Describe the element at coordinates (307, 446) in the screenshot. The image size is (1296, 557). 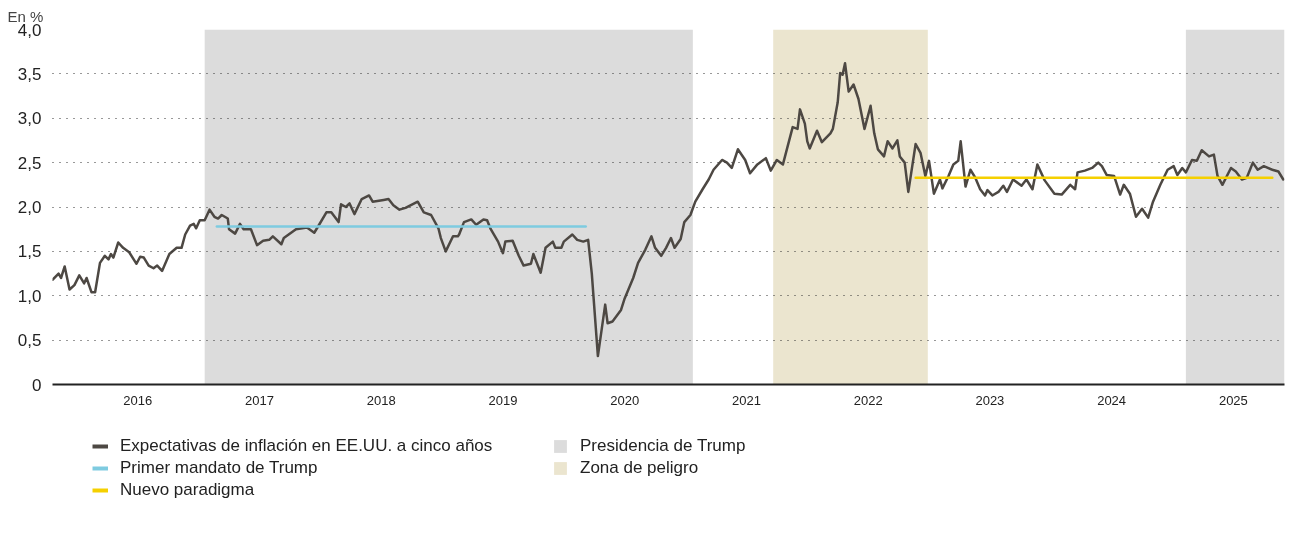
I see `legend-label: Expectativas de inflación en EE.UU. a cinco años` at that location.